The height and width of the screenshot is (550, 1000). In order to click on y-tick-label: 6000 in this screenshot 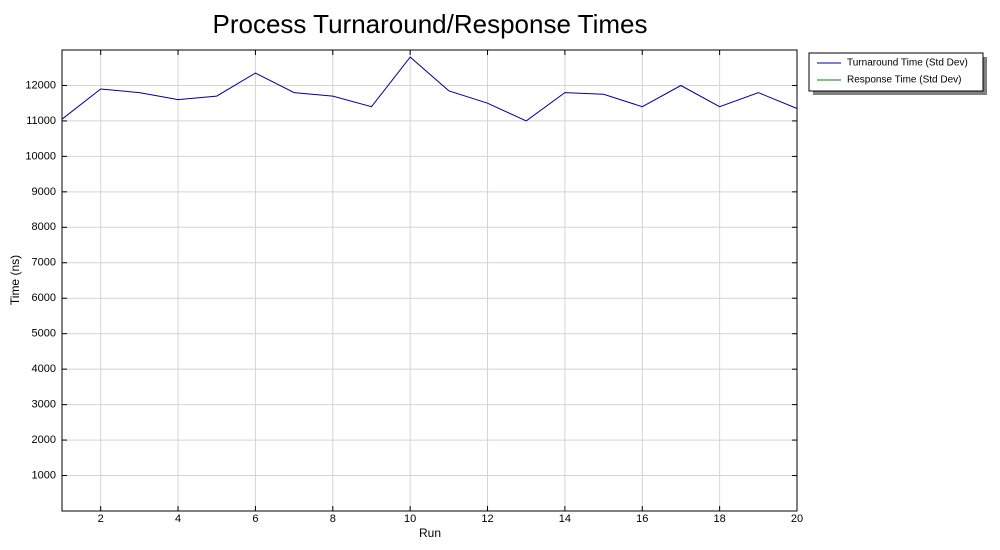, I will do `click(44, 298)`.